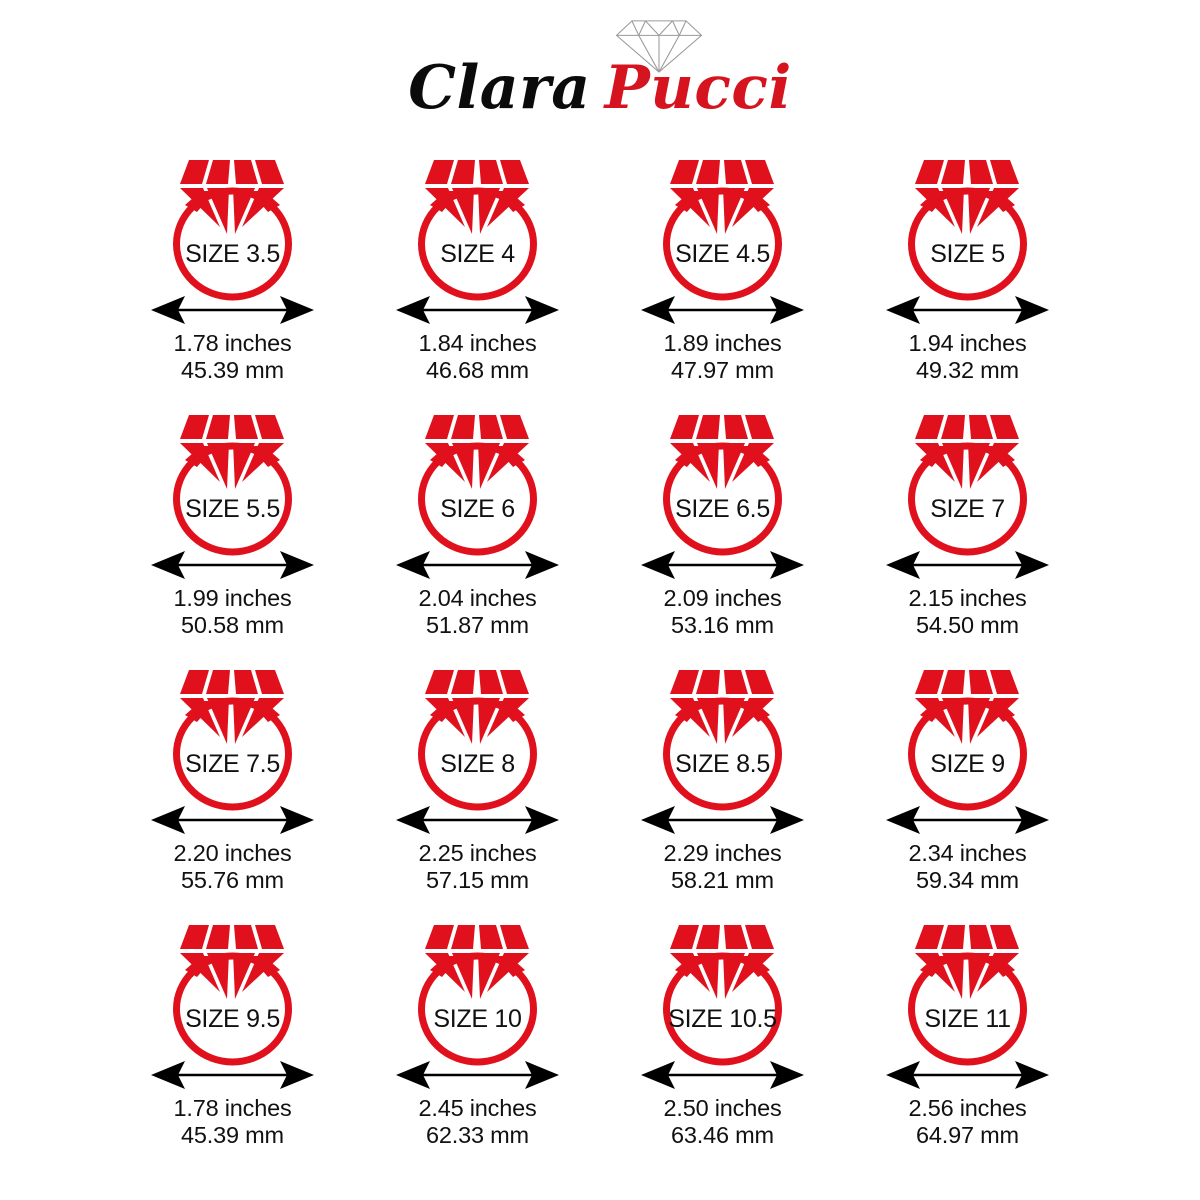 Image resolution: width=1200 pixels, height=1200 pixels. Describe the element at coordinates (722, 343) in the screenshot. I see `measurement-inches: 1.89 inches` at that location.